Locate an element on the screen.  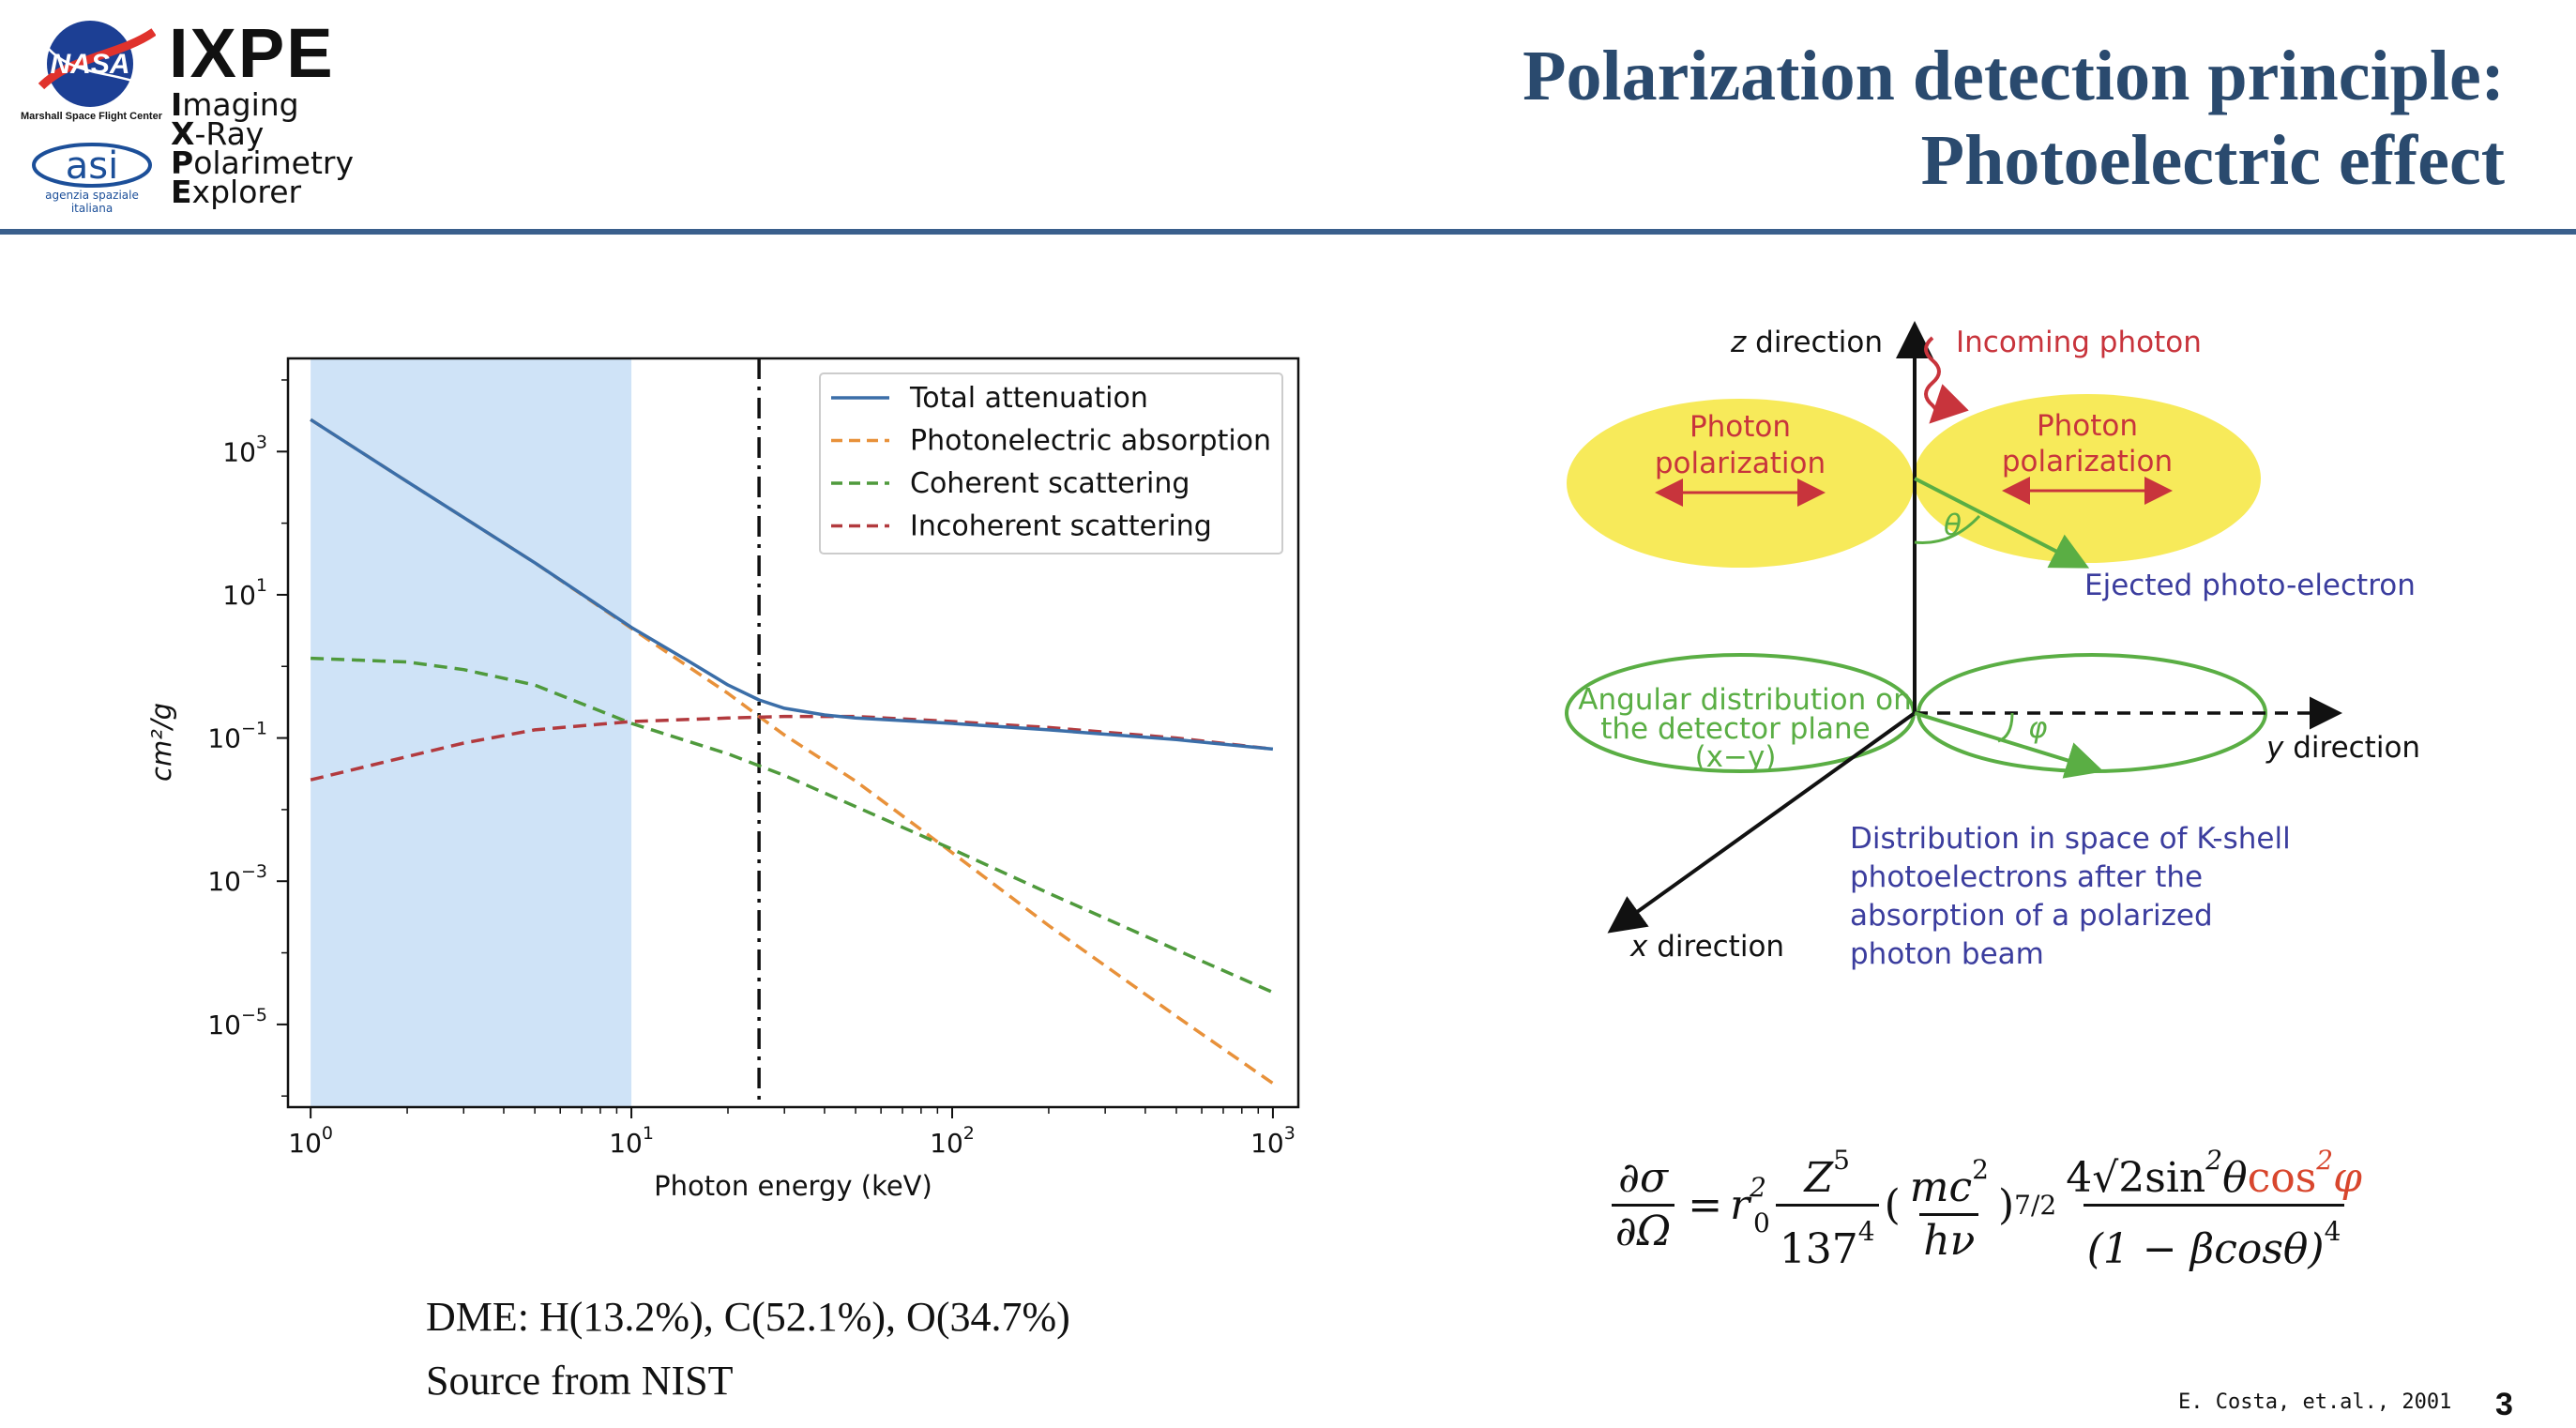
ixpe-acronym: Imaging X-Ray Polarimetry Explorer is located at coordinates (263, 148).